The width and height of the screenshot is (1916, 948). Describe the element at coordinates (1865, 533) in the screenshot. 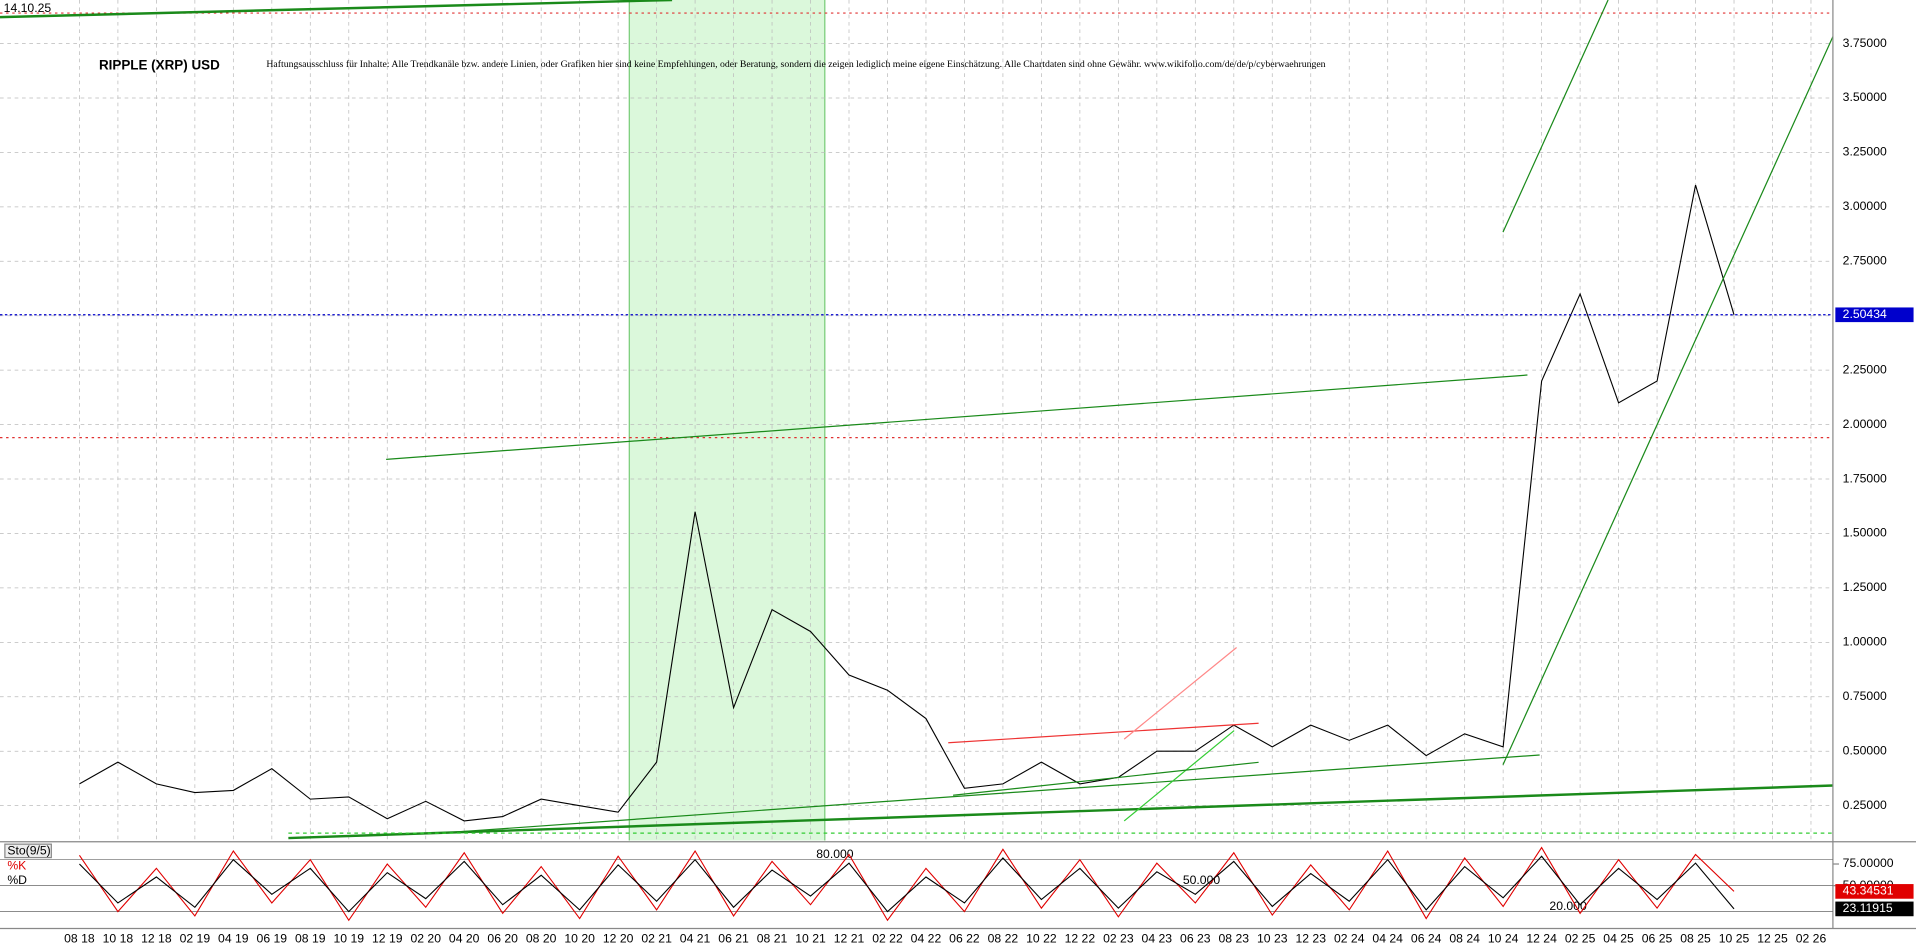

I see `y-tick-label: 1.50000` at that location.